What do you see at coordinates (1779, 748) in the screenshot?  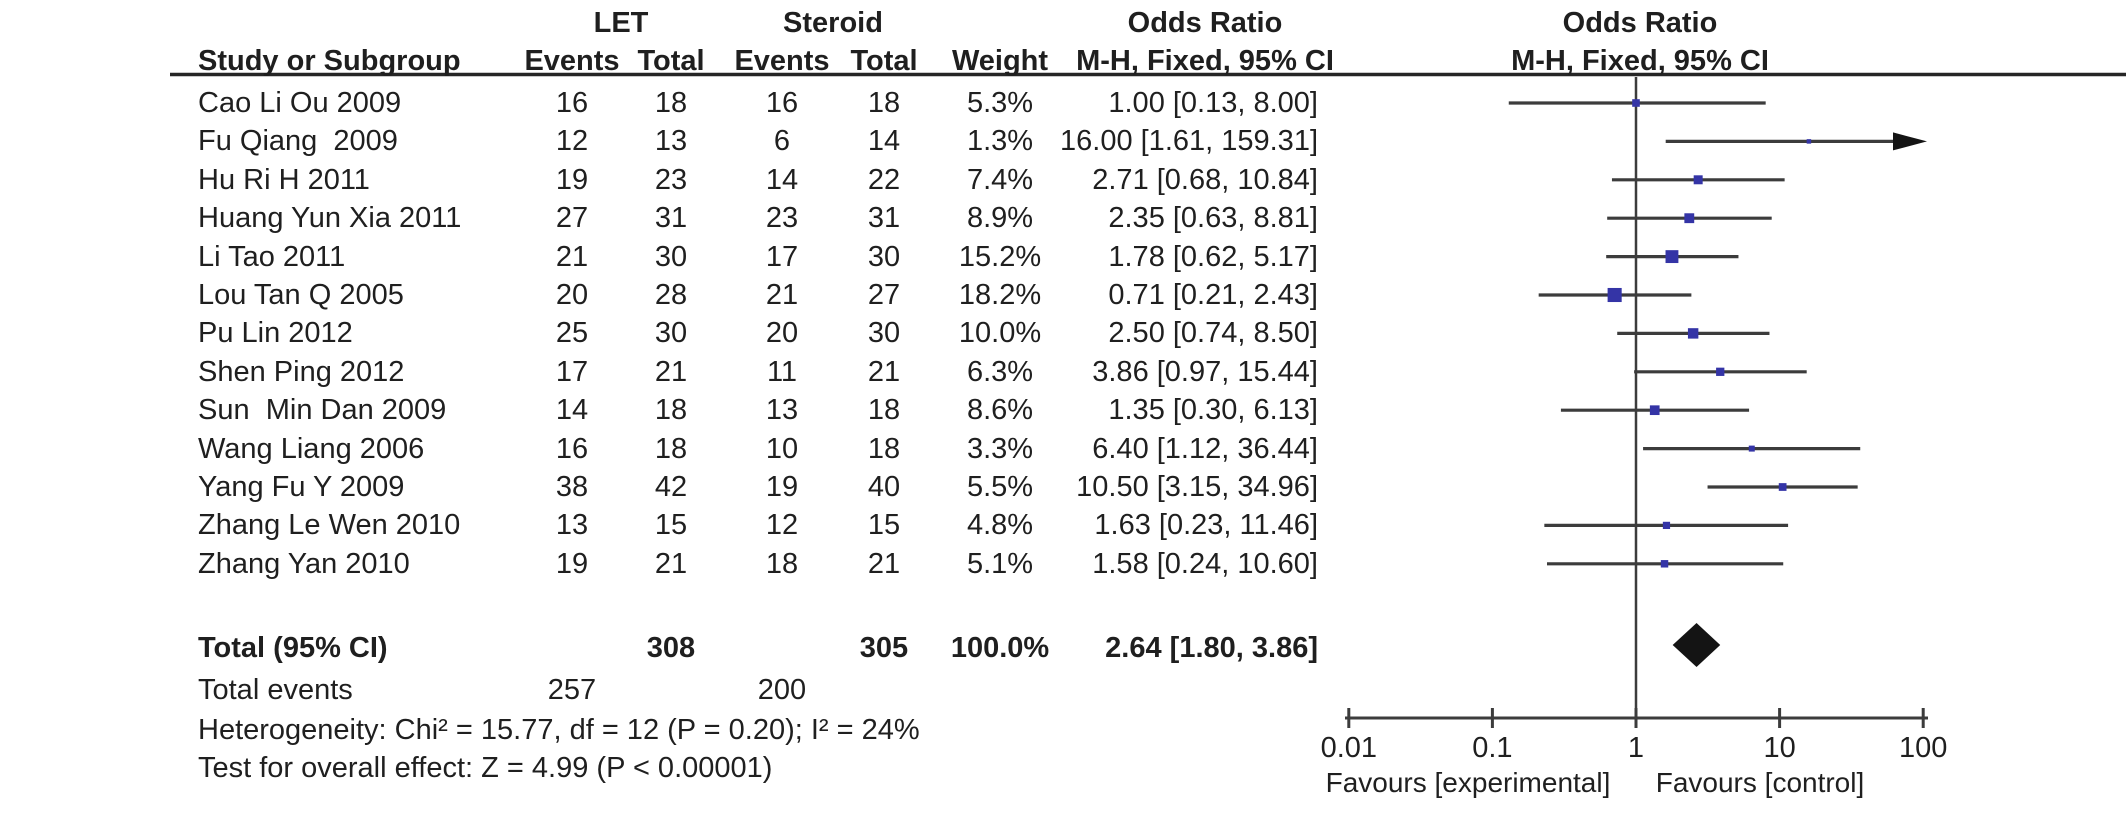 I see `axis-tick-label: 10` at bounding box center [1779, 748].